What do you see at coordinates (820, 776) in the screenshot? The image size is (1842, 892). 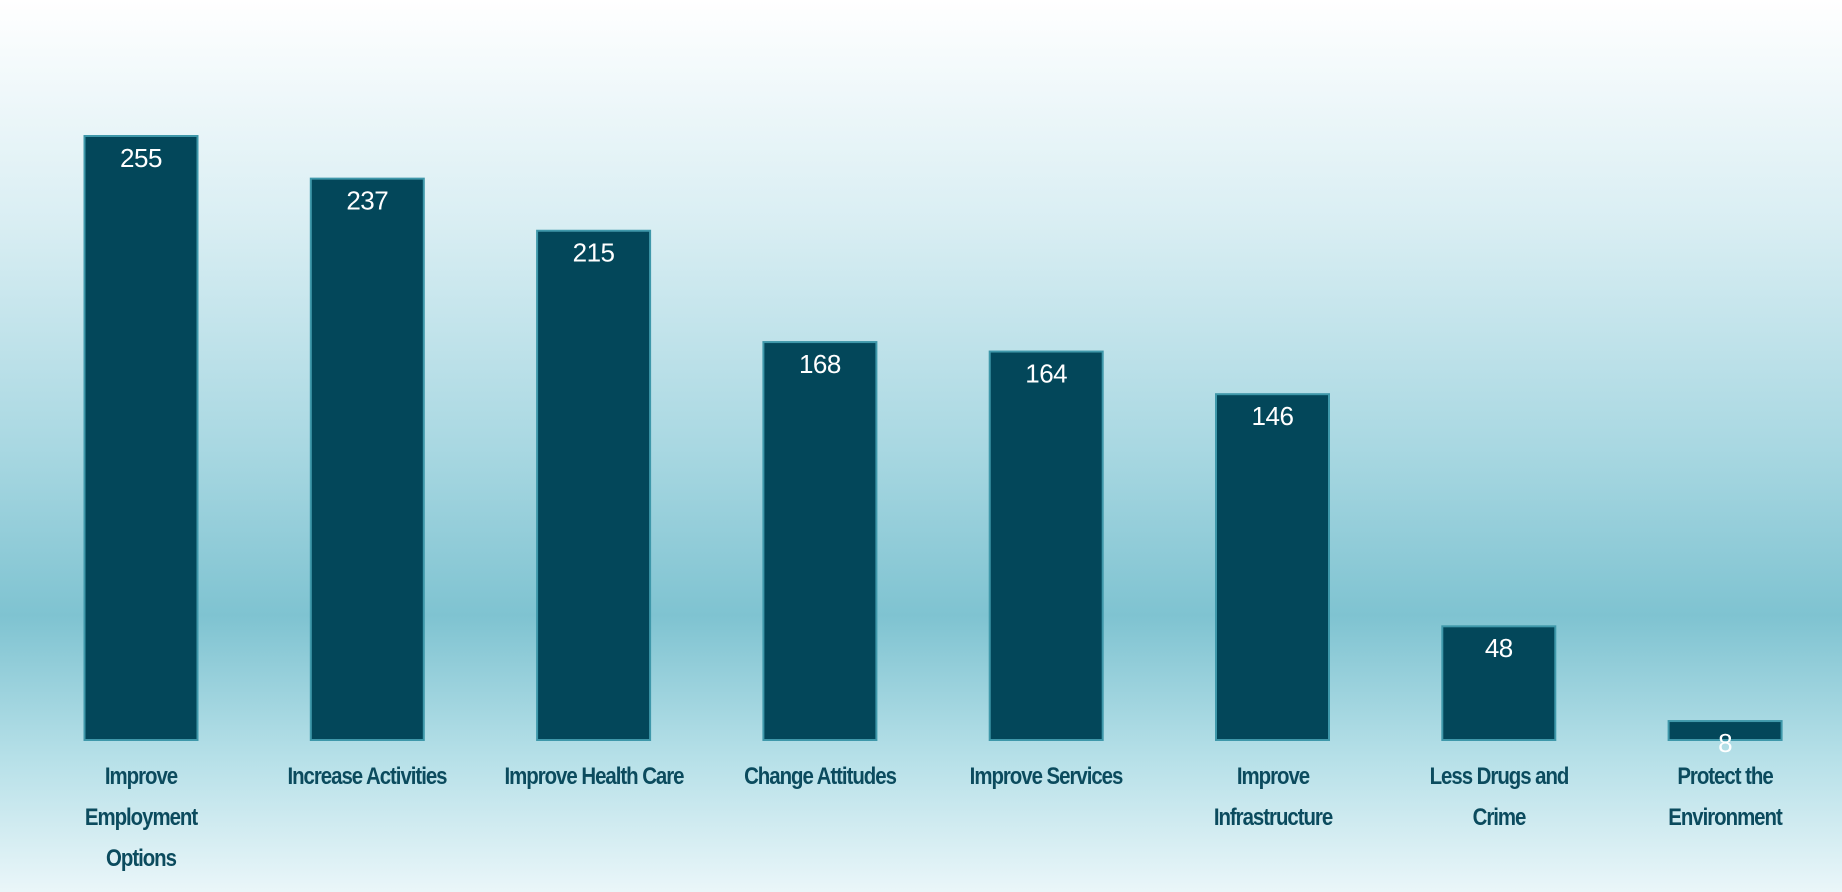 I see `x-tick-label: Change Attitudes` at bounding box center [820, 776].